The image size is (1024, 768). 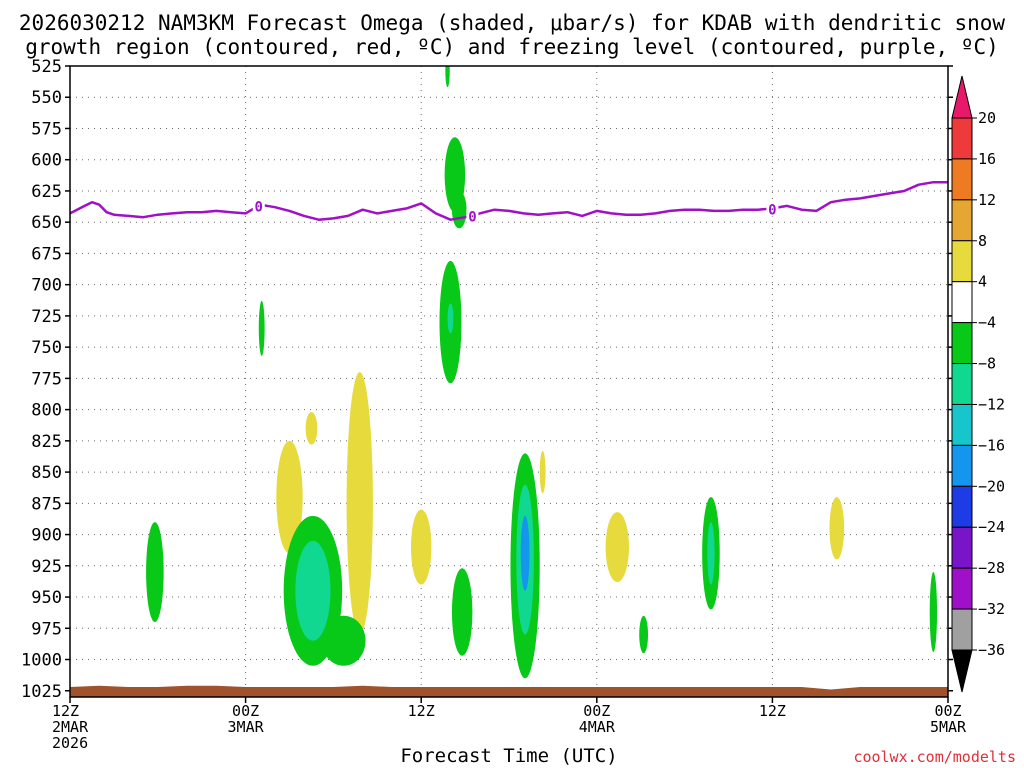 What do you see at coordinates (991, 568) in the screenshot?
I see `colorbar-tick-label: −28` at bounding box center [991, 568].